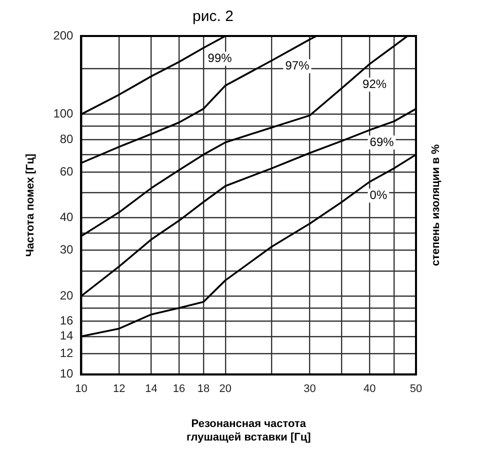  What do you see at coordinates (310, 389) in the screenshot?
I see `x-tick-label: 30` at bounding box center [310, 389].